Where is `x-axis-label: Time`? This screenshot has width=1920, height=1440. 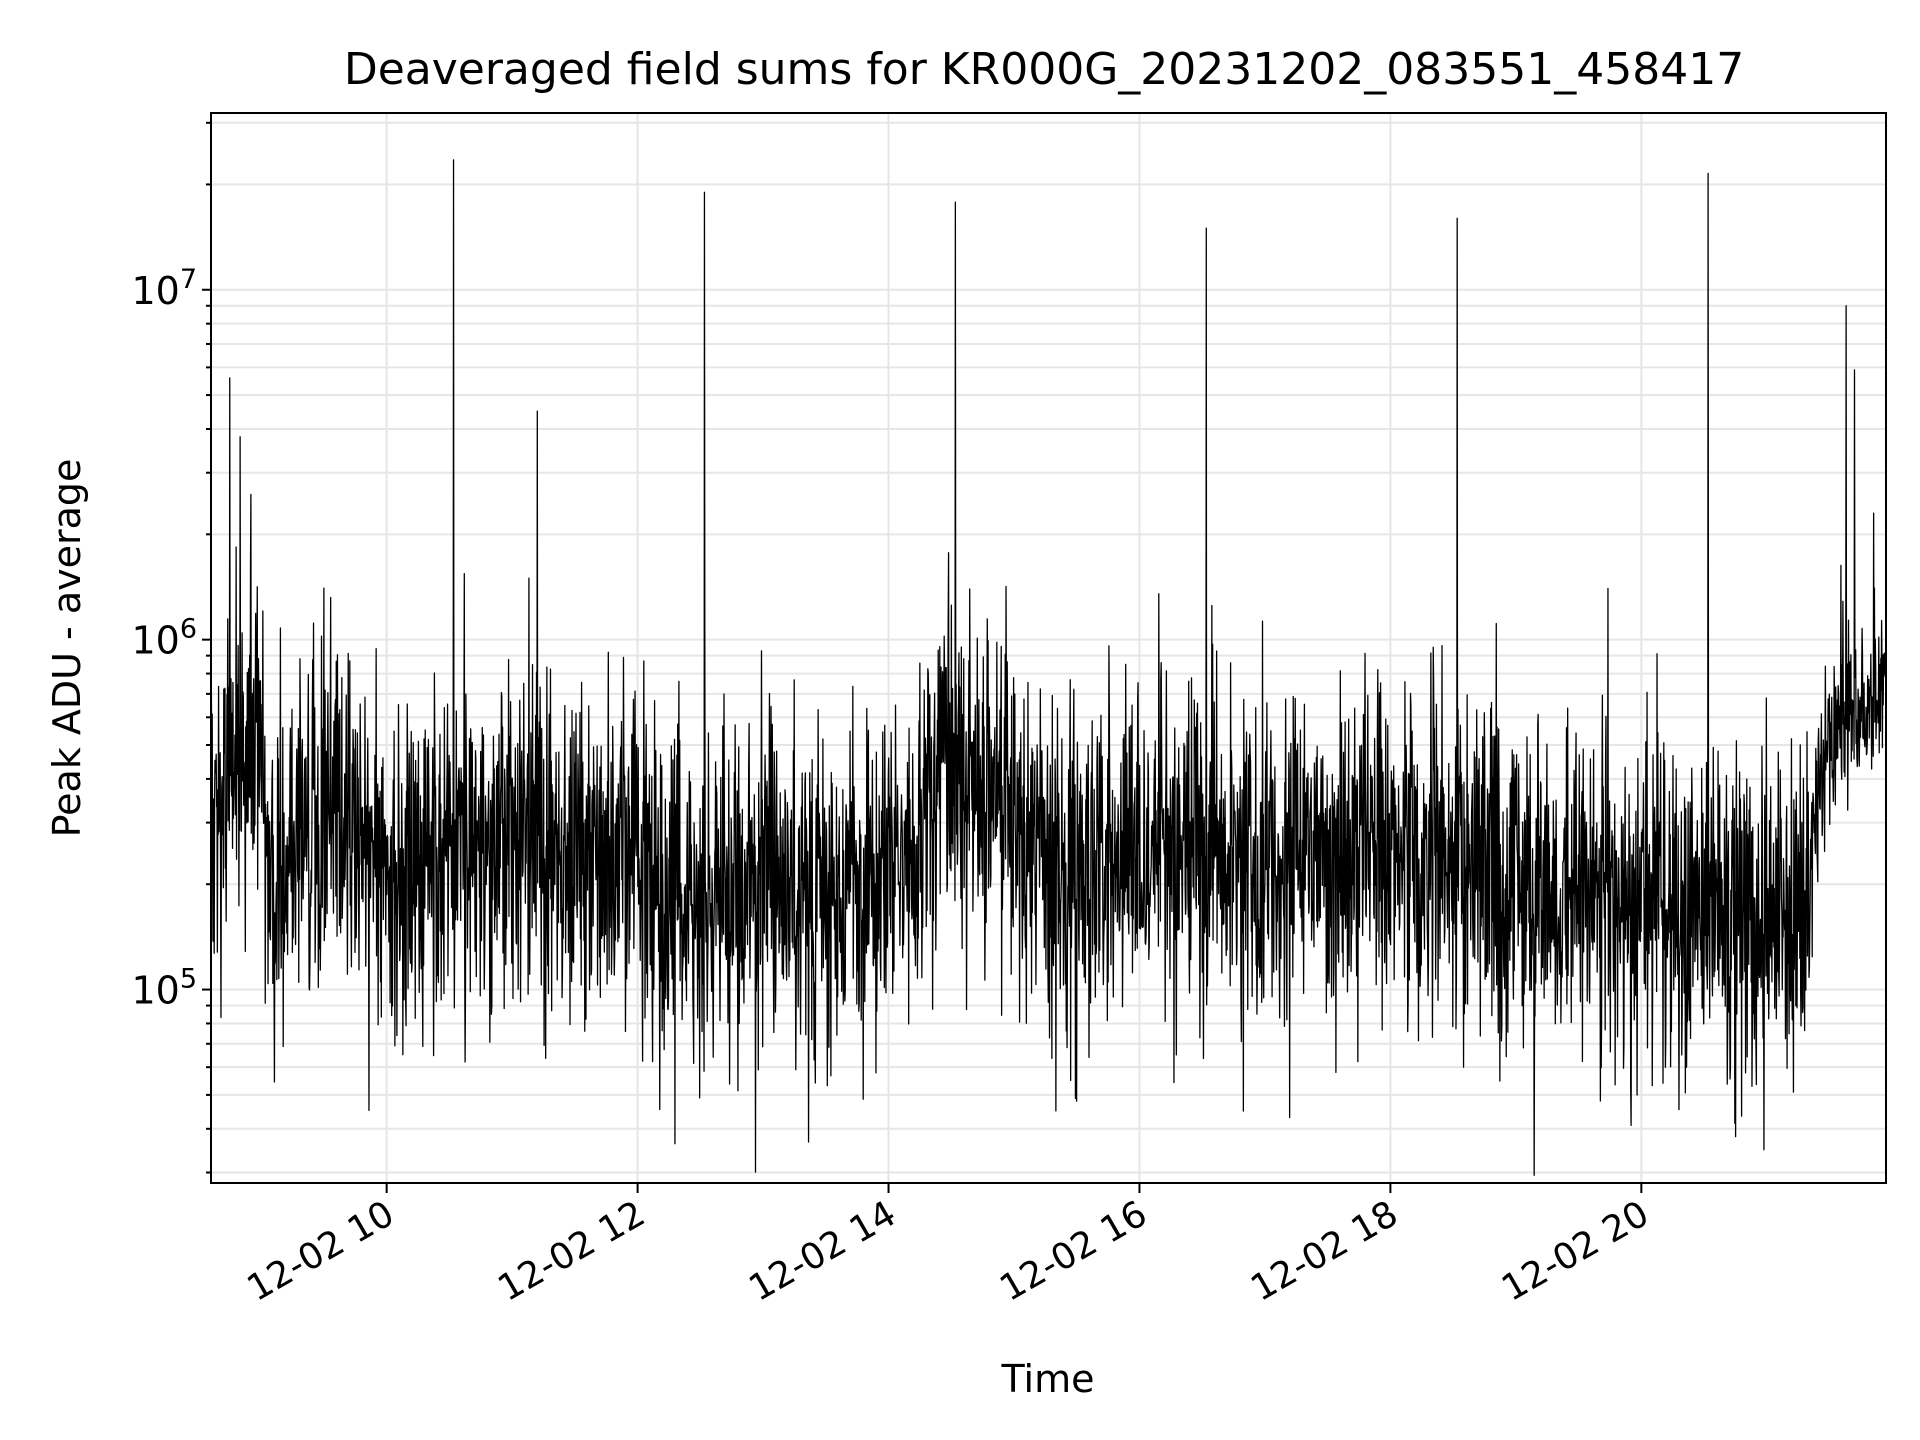 x-axis-label: Time is located at coordinates (1048, 1379).